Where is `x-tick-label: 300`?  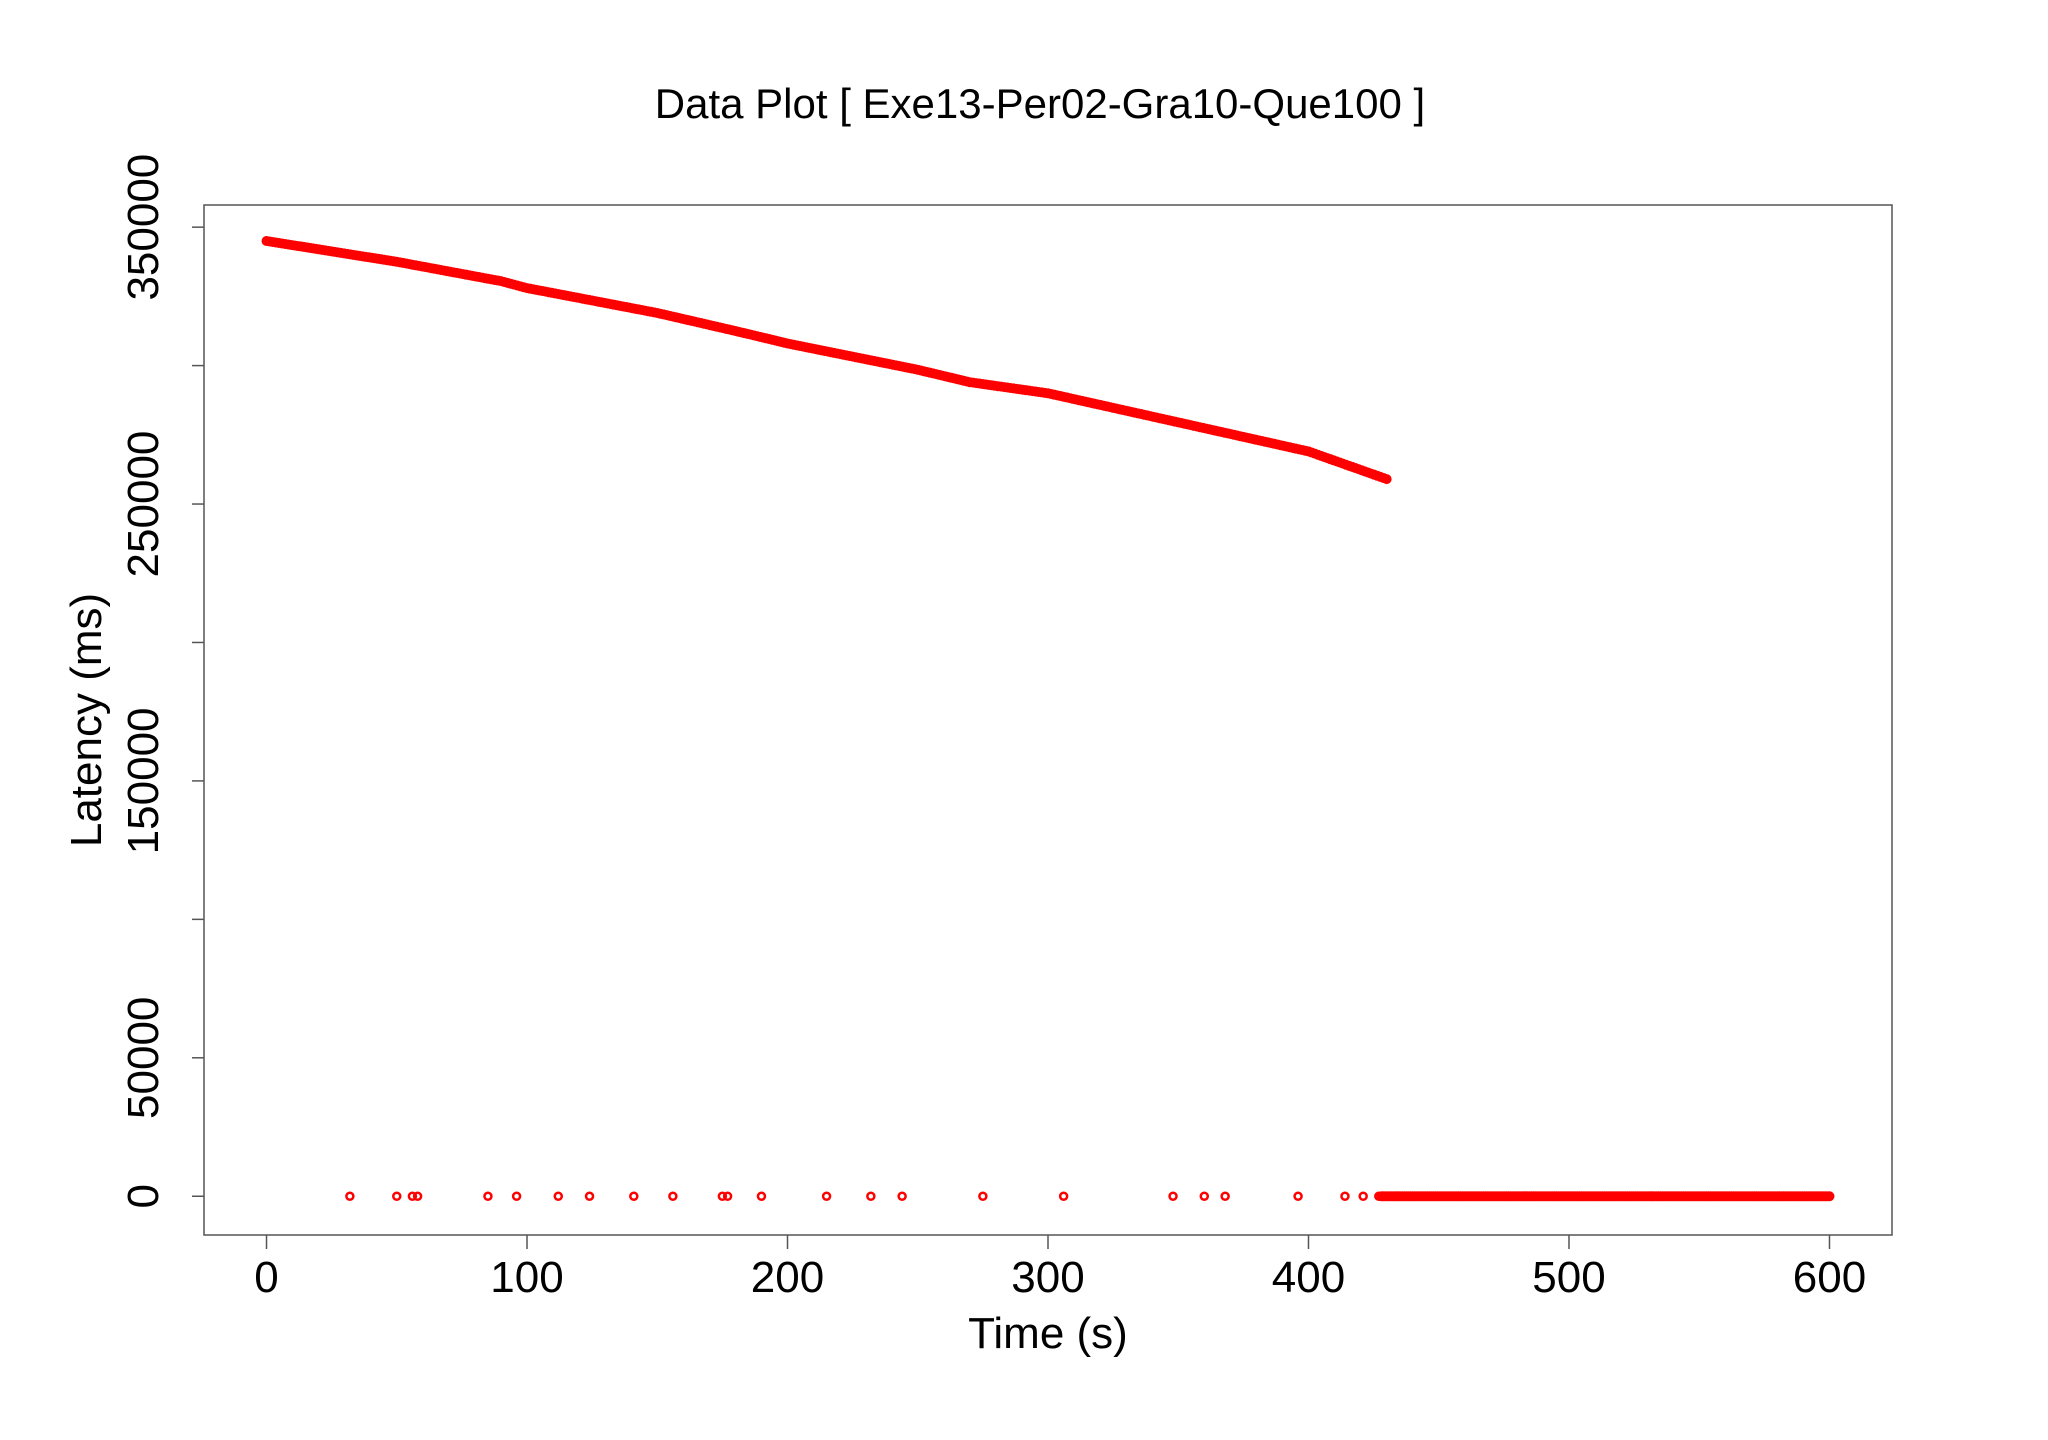
x-tick-label: 300 is located at coordinates (1047, 1277).